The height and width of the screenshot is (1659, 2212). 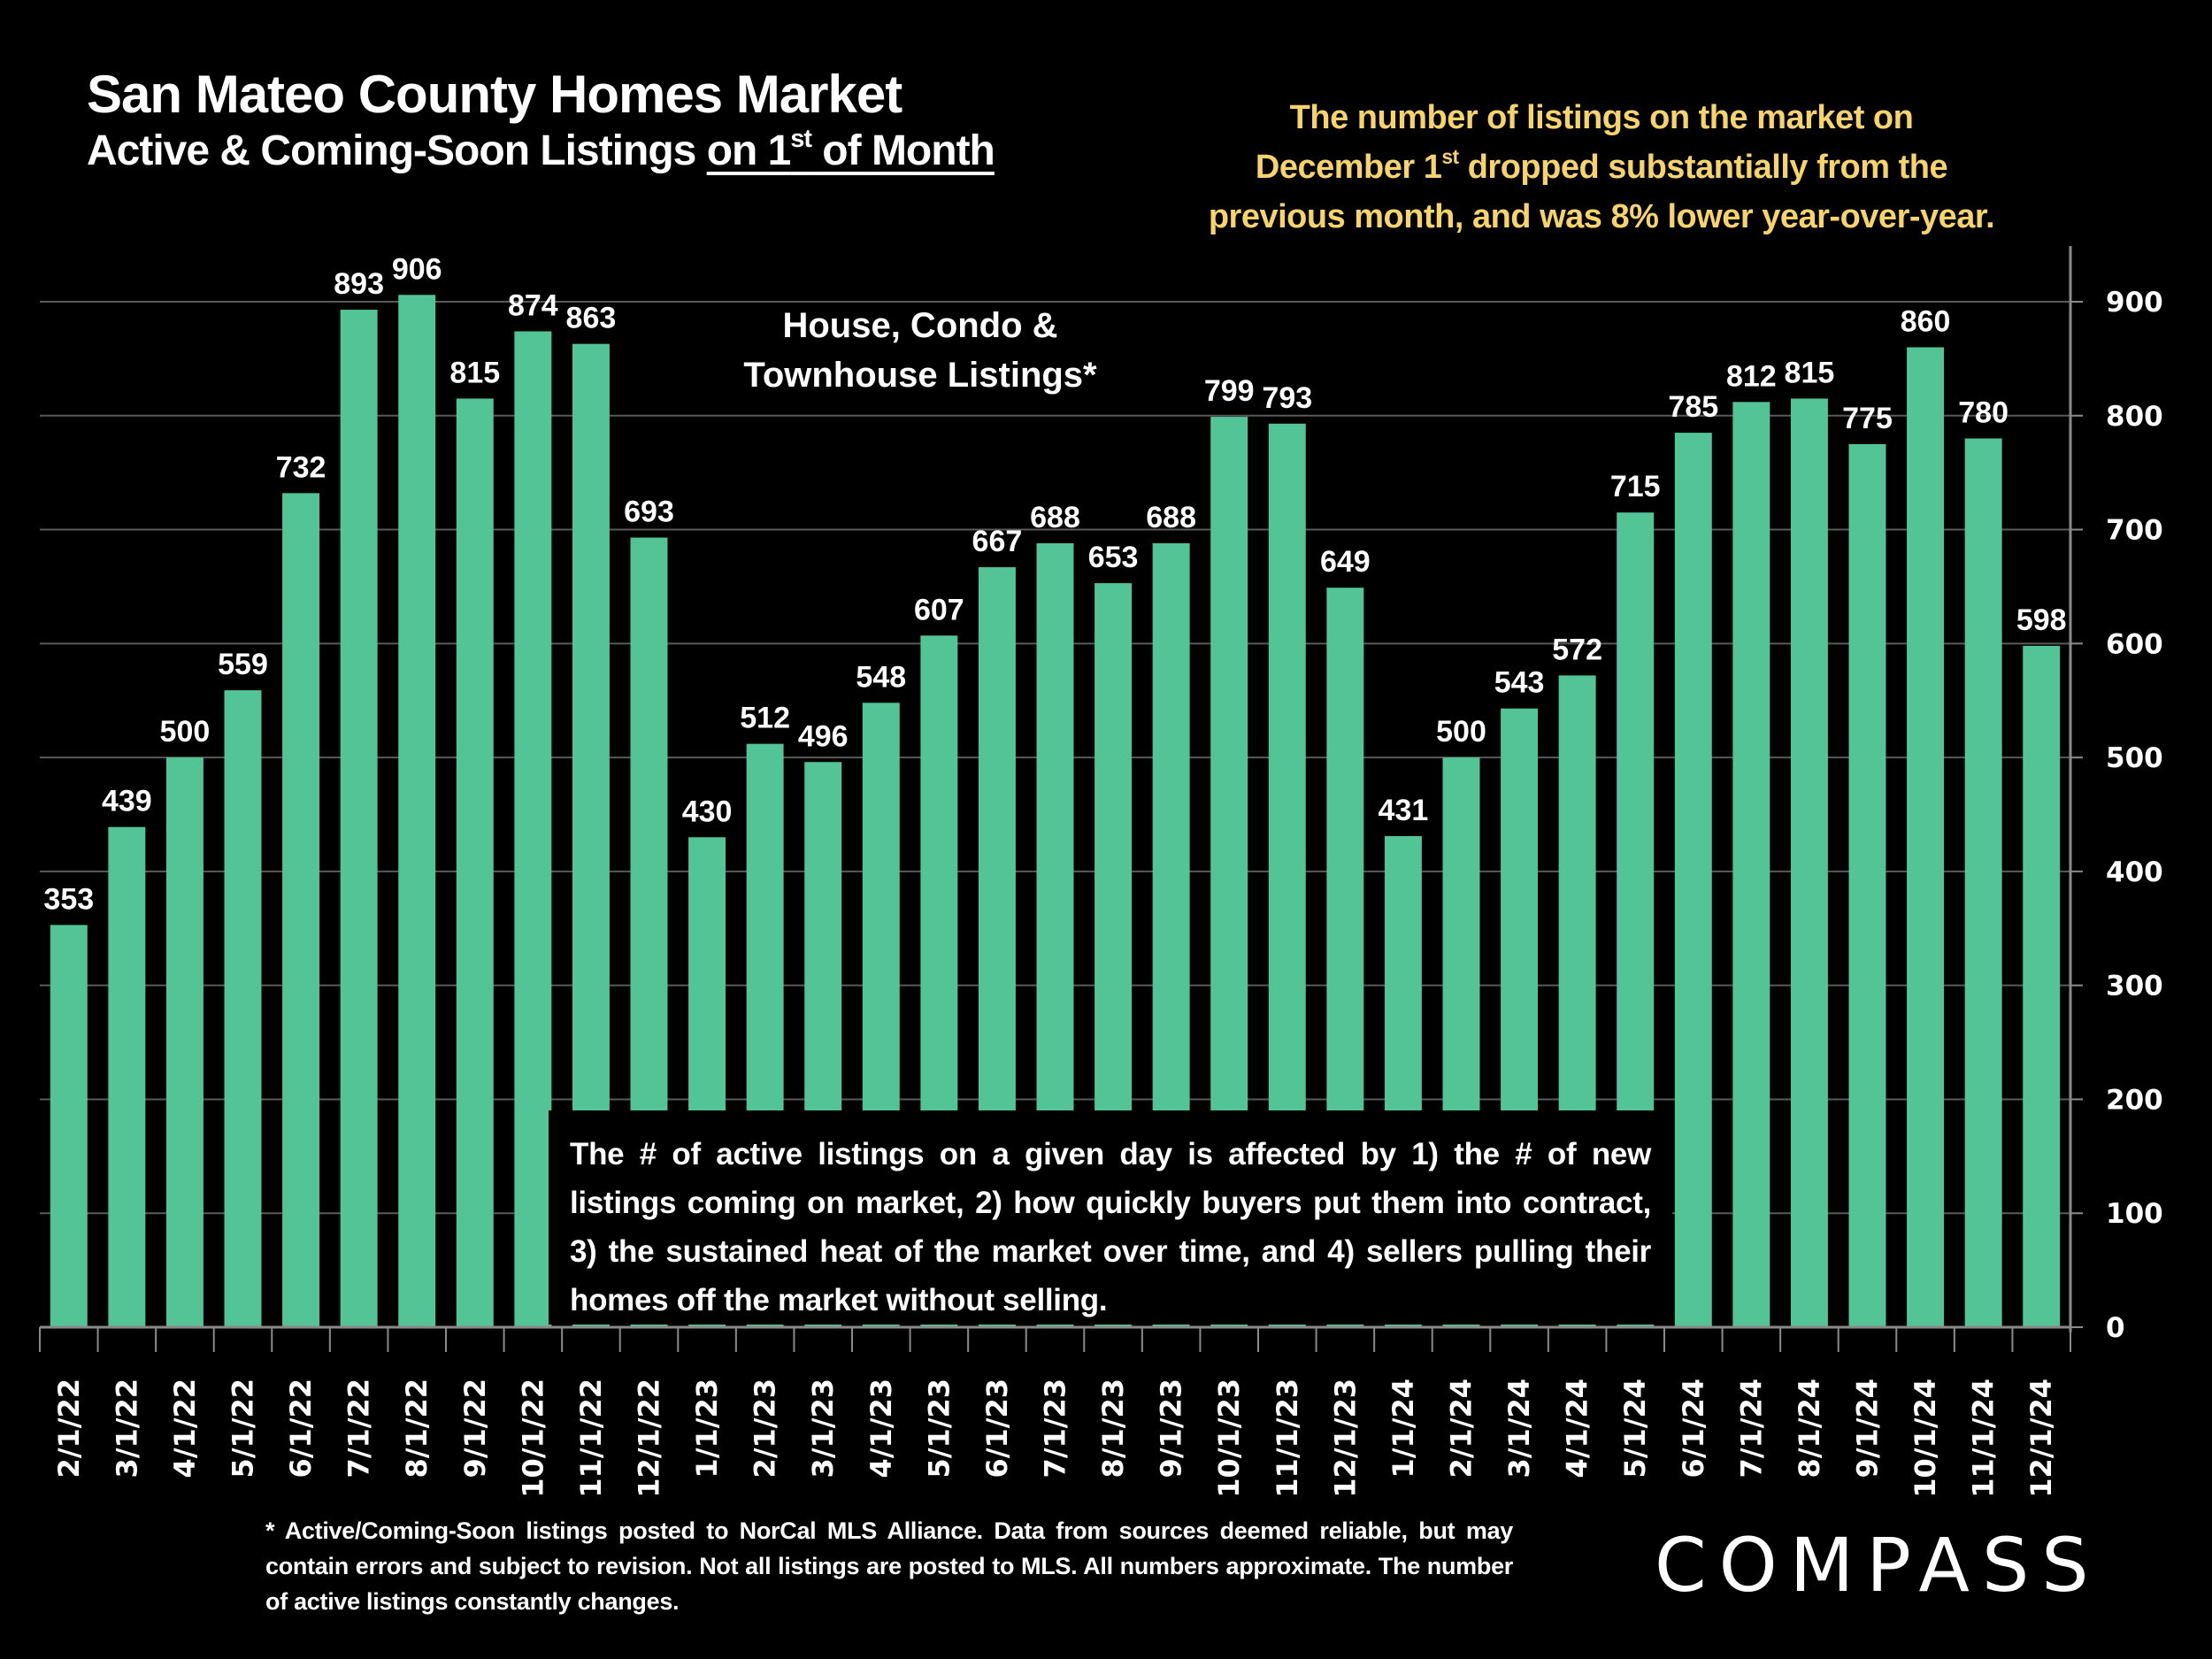 I want to click on bar-9/1/22, so click(x=475, y=862).